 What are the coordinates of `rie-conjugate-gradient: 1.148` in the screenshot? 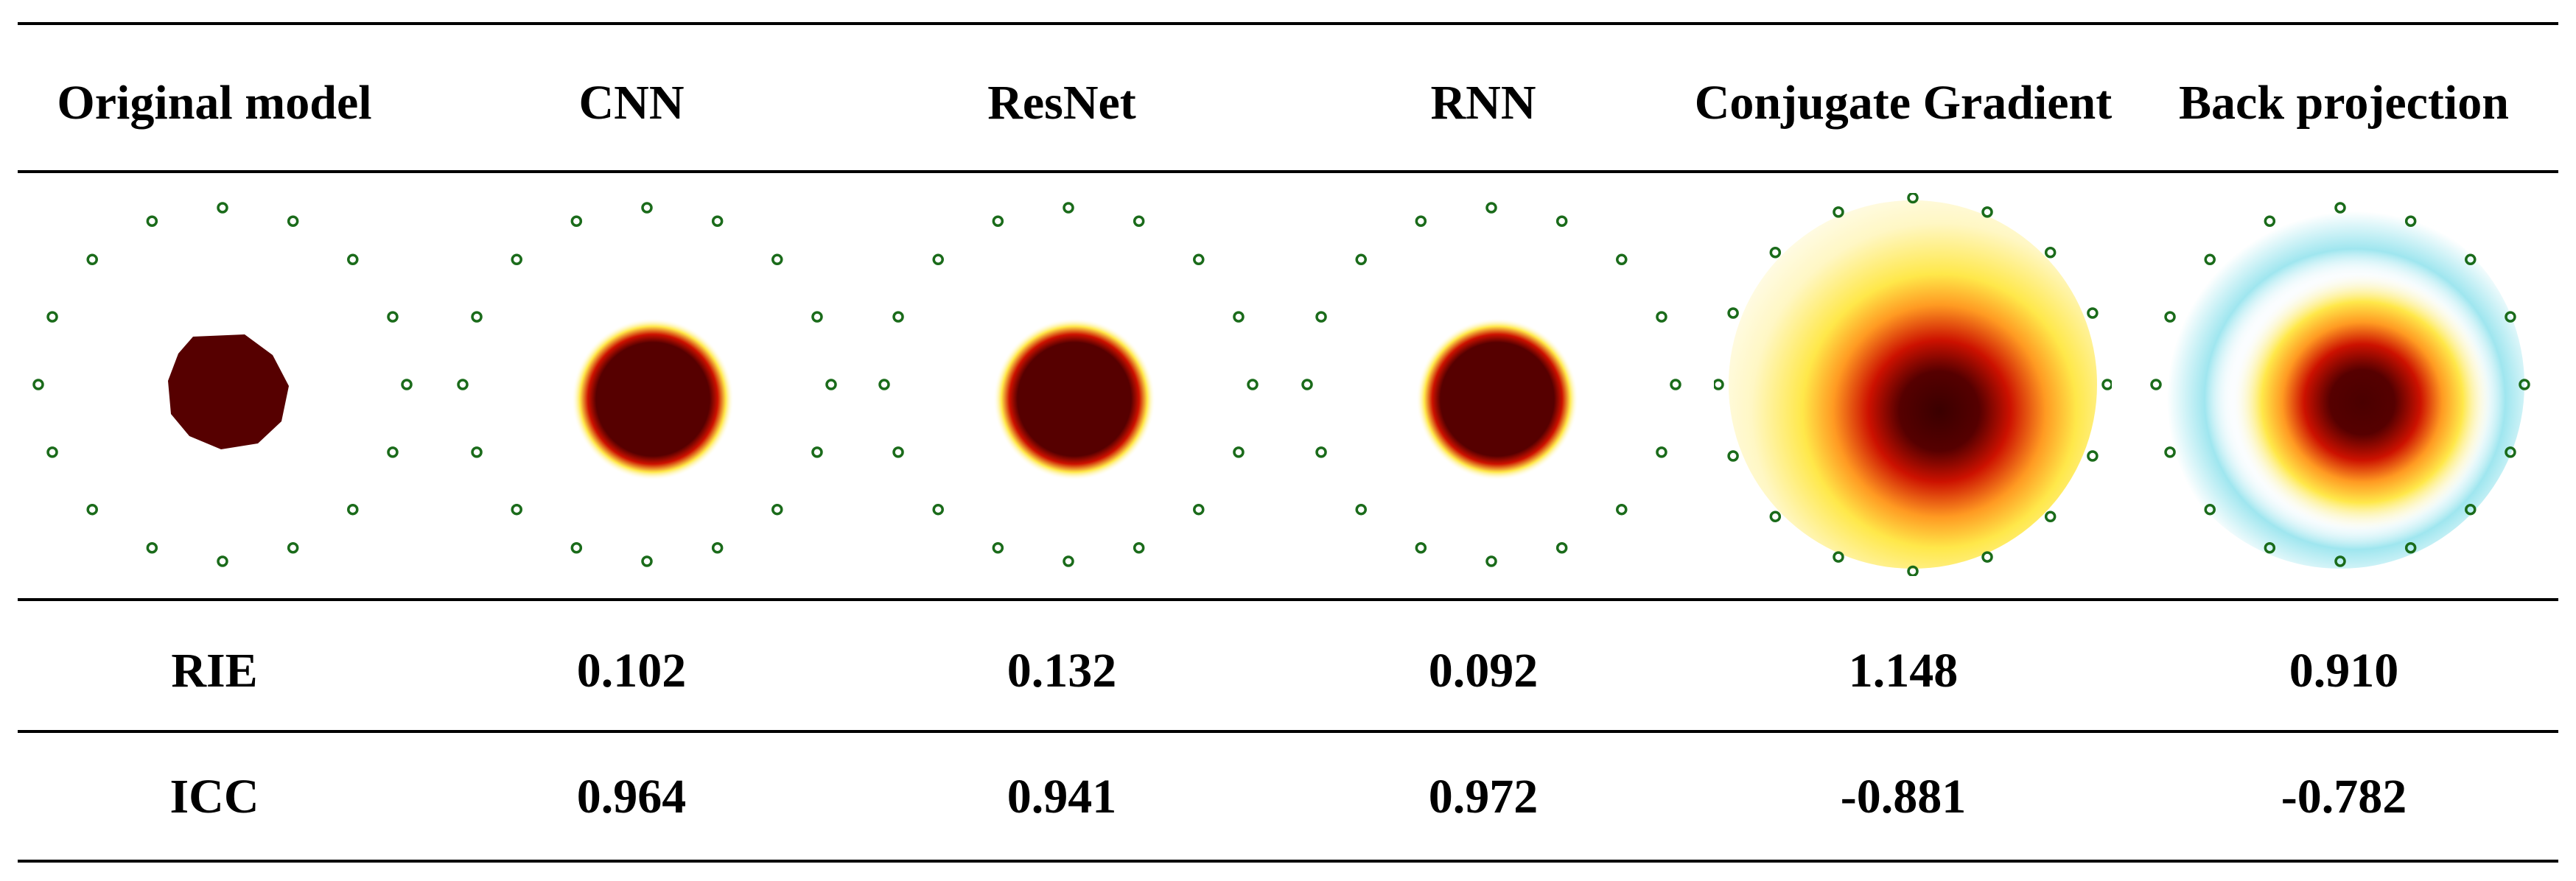 It's located at (1904, 671).